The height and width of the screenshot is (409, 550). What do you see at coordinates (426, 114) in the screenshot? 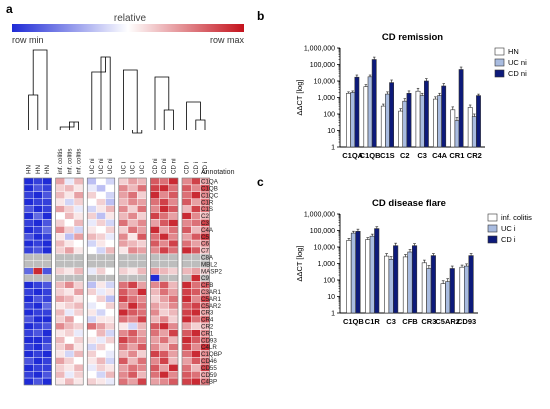
I see `bar-cd-ni-c3` at bounding box center [426, 114].